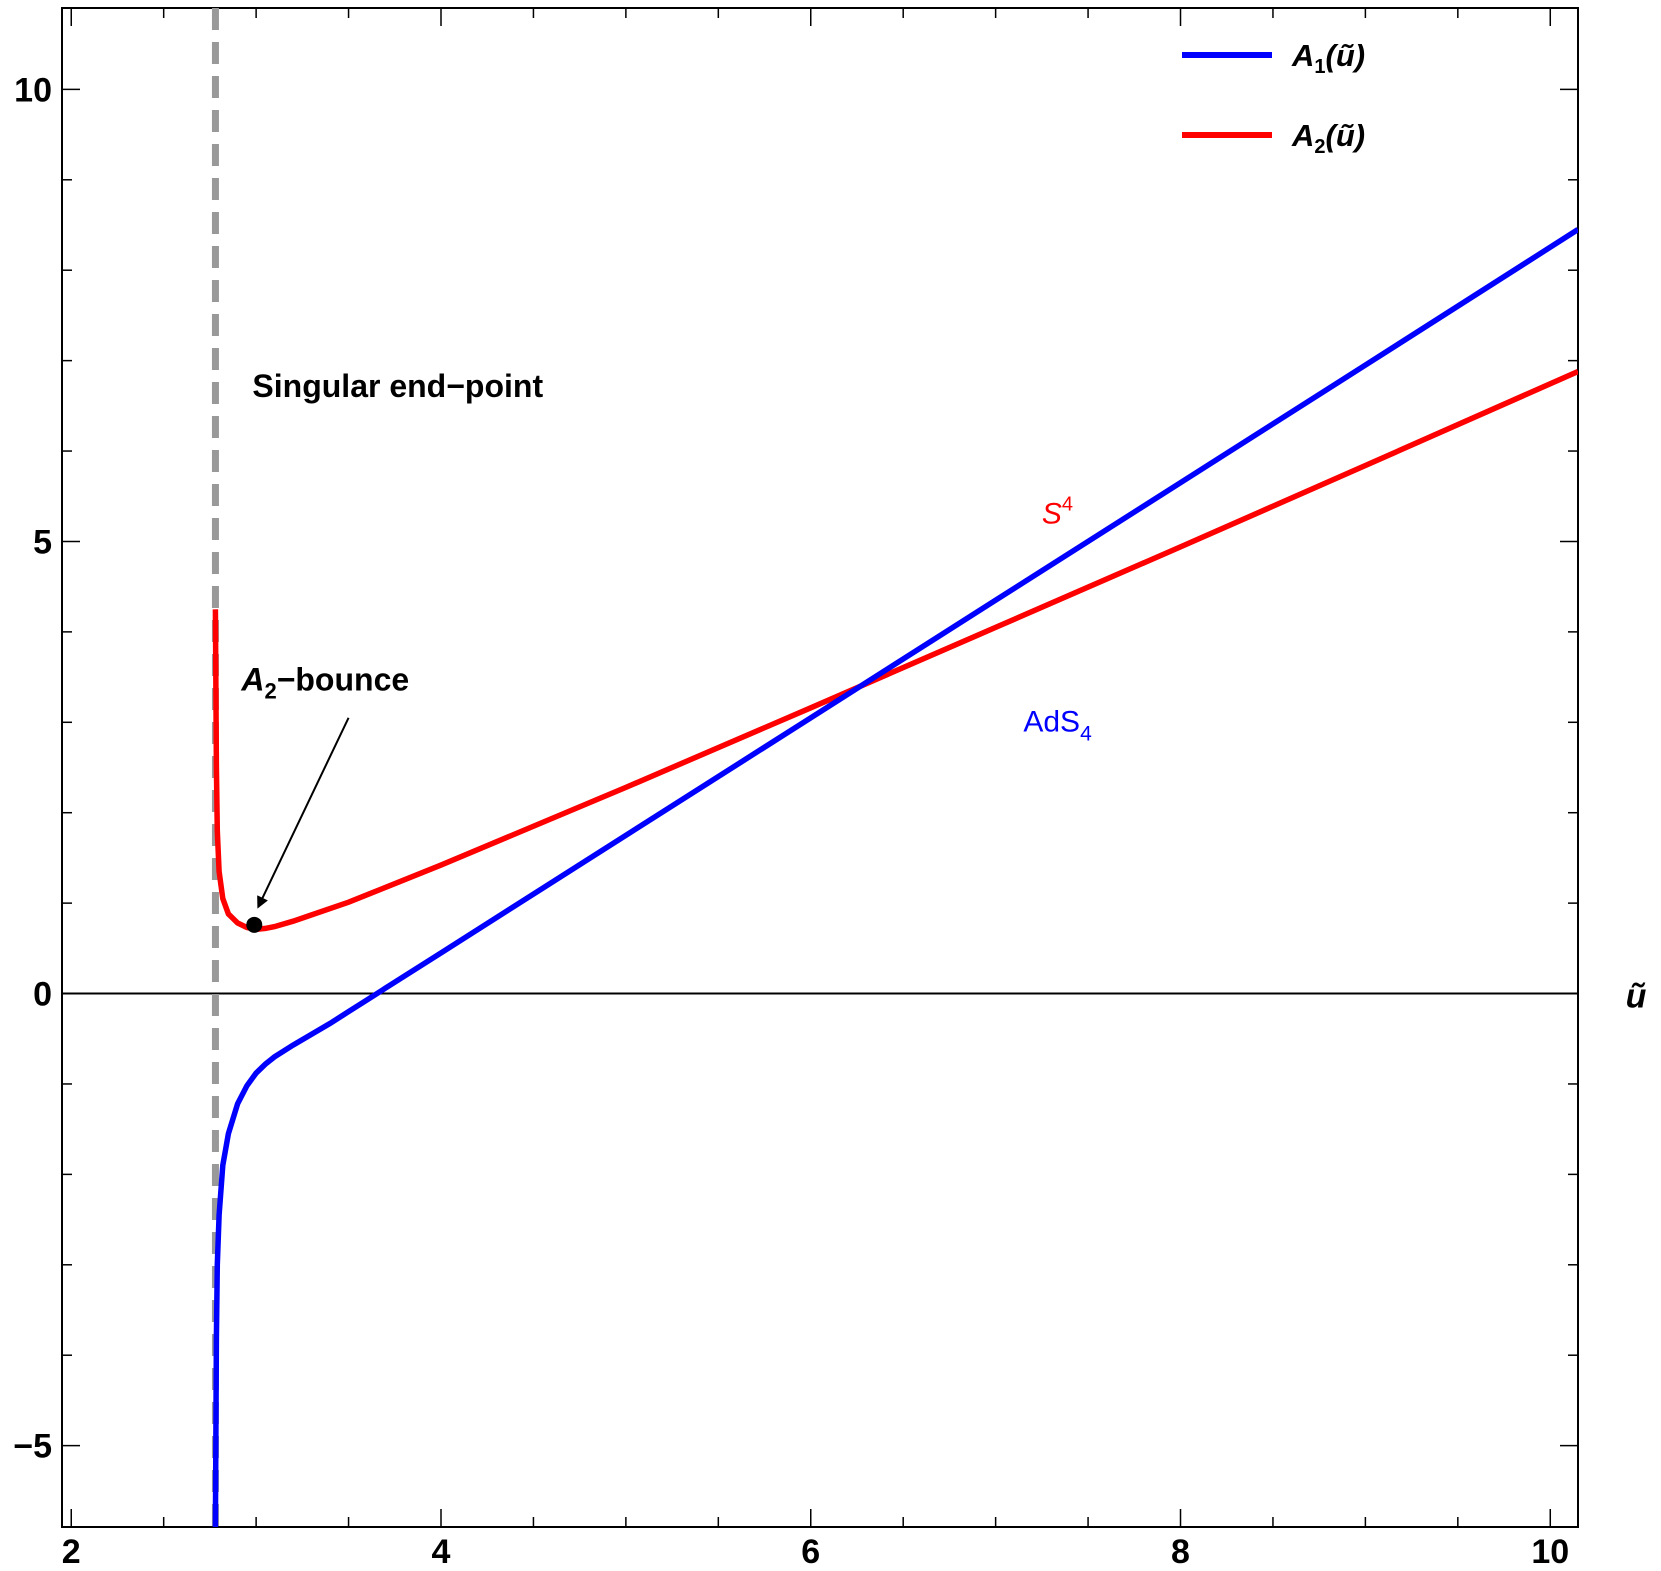 Image resolution: width=1661 pixels, height=1571 pixels. I want to click on bounce-point, so click(254, 924).